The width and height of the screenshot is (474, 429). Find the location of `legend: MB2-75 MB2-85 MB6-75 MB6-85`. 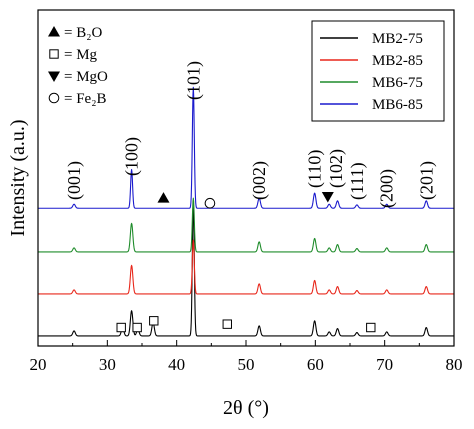

legend: MB2-75 MB2-85 MB6-75 MB6-85 is located at coordinates (378, 71).